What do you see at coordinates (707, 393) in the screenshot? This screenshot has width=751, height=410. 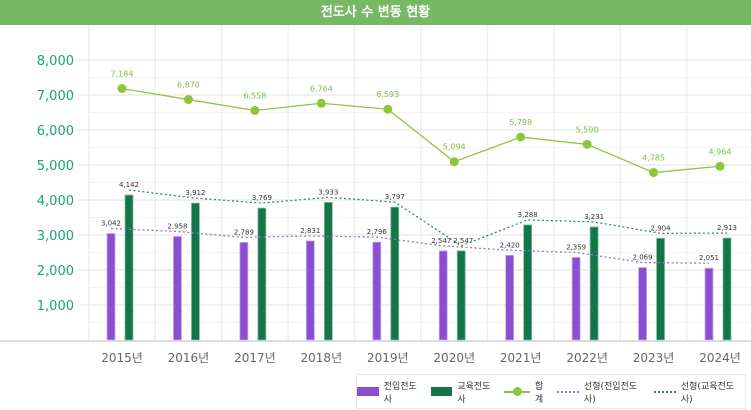 I see `legend-label: 선형(교육전도사)` at bounding box center [707, 393].